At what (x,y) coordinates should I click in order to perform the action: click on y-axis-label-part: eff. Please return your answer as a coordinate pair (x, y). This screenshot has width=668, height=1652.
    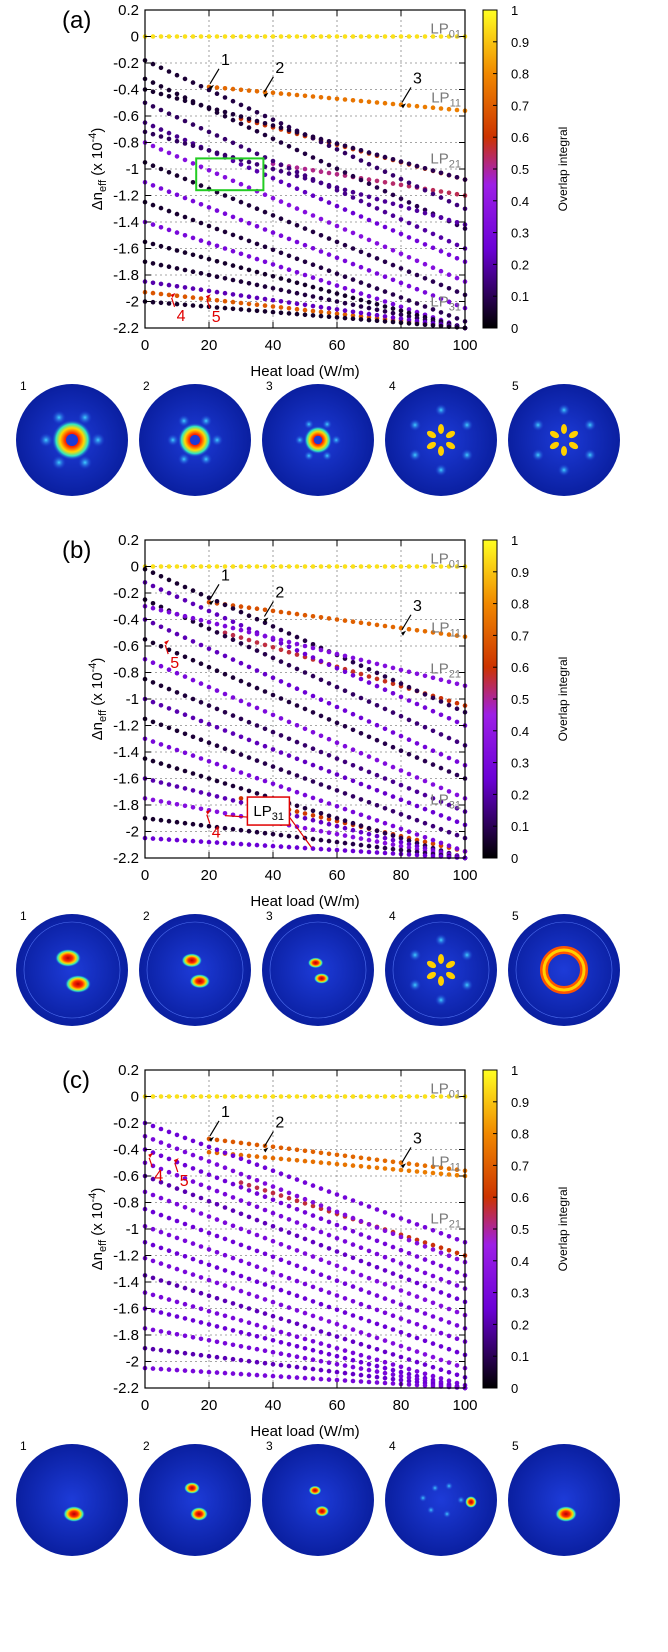
    Looking at the image, I should click on (103, 185).